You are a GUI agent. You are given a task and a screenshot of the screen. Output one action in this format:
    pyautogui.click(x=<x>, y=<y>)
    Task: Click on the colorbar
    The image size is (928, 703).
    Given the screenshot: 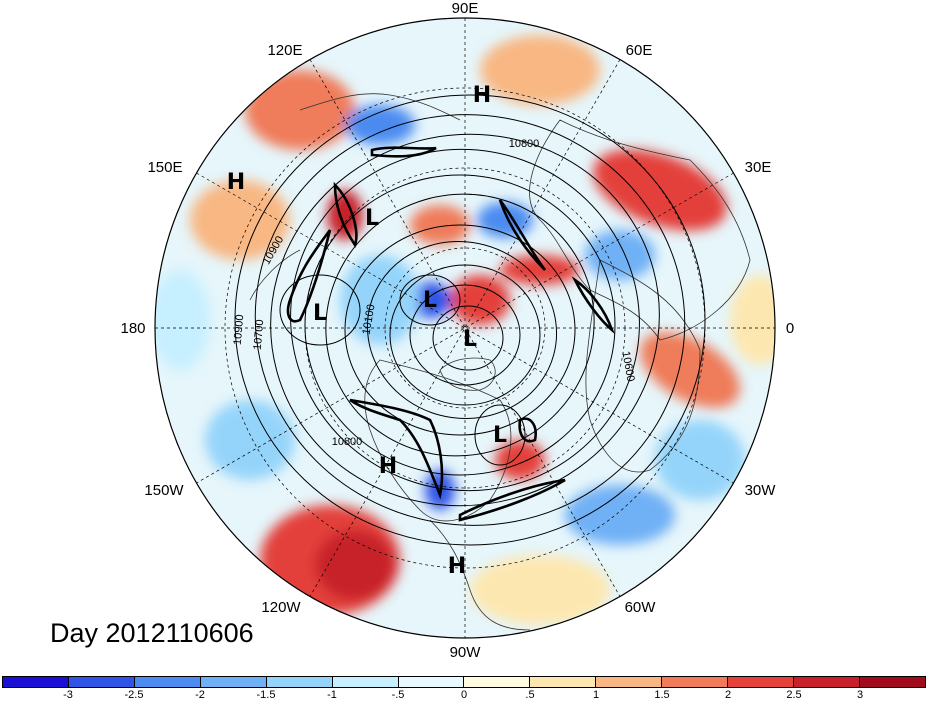 What is the action you would take?
    pyautogui.click(x=464, y=682)
    